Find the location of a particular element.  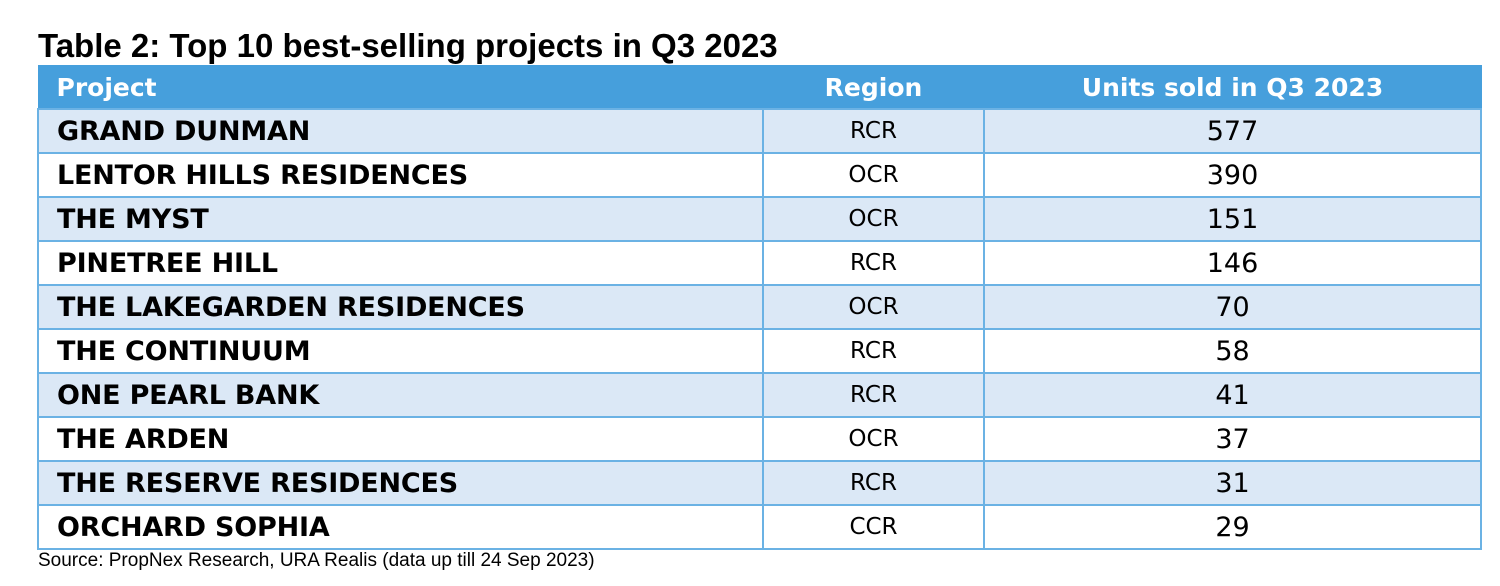

units-cell: 41 is located at coordinates (1232, 395).